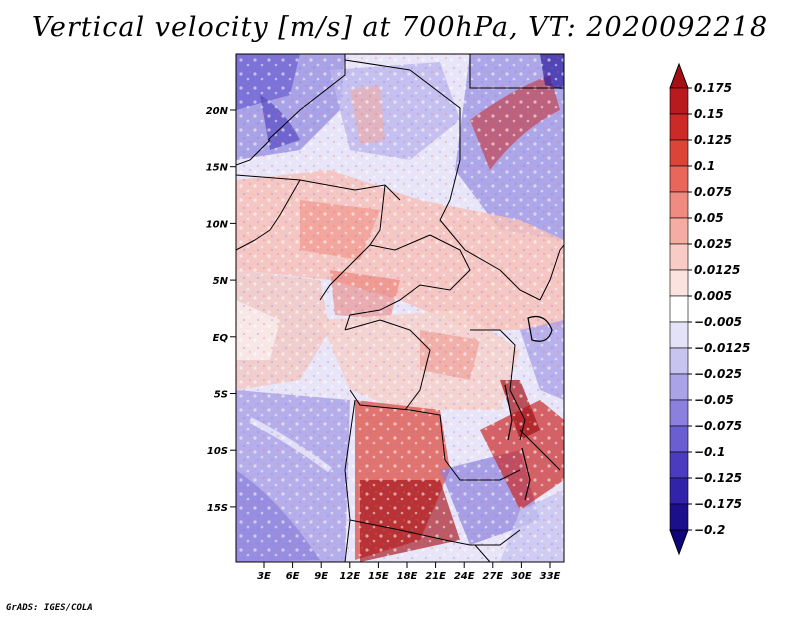  I want to click on footer-credit: GrADS: IGES/COLA, so click(49, 608).